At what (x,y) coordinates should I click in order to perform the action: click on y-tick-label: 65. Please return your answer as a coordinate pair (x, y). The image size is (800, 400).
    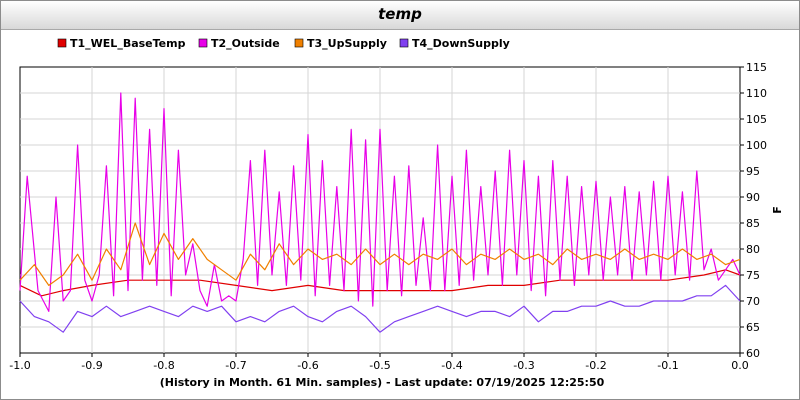
    Looking at the image, I should click on (753, 327).